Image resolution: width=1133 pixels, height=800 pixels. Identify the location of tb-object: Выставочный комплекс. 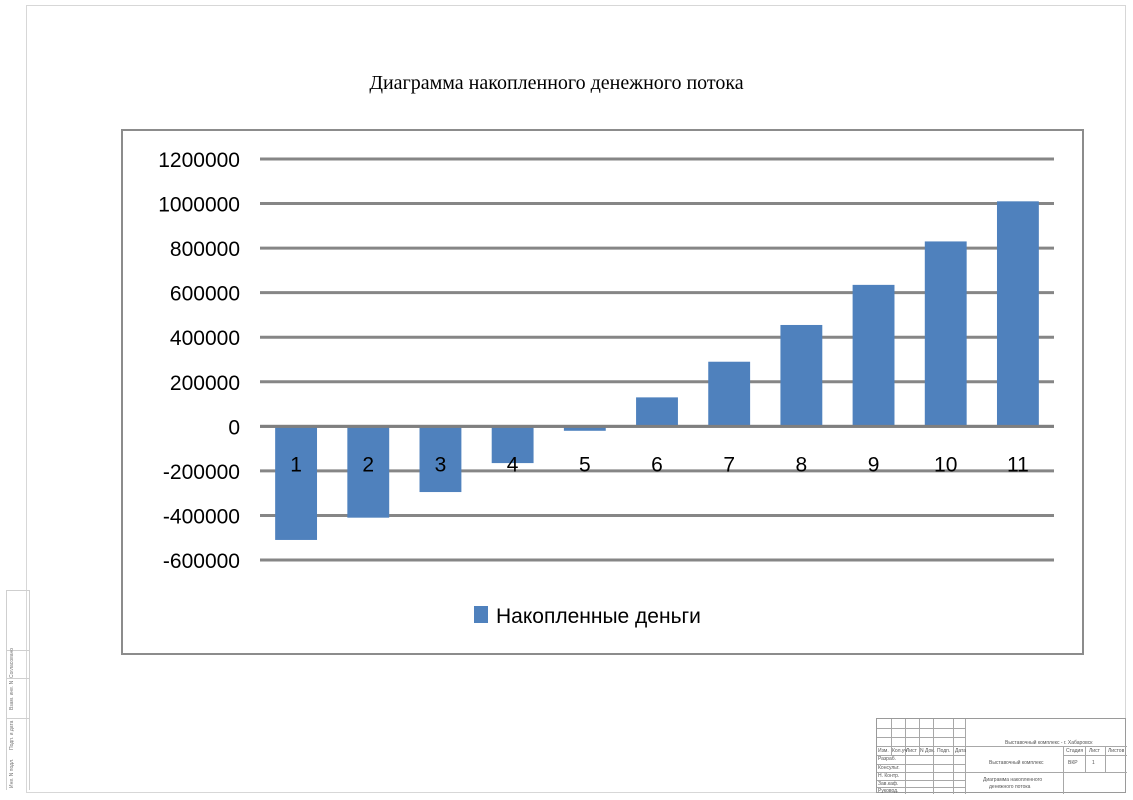
(1016, 763).